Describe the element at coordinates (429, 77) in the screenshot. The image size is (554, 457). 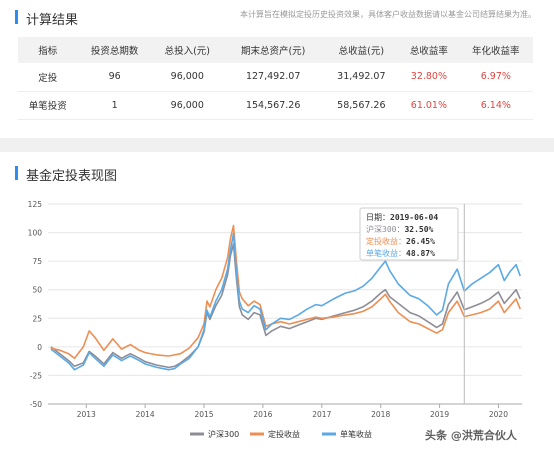
I see `table-cell-return: 32.80%` at that location.